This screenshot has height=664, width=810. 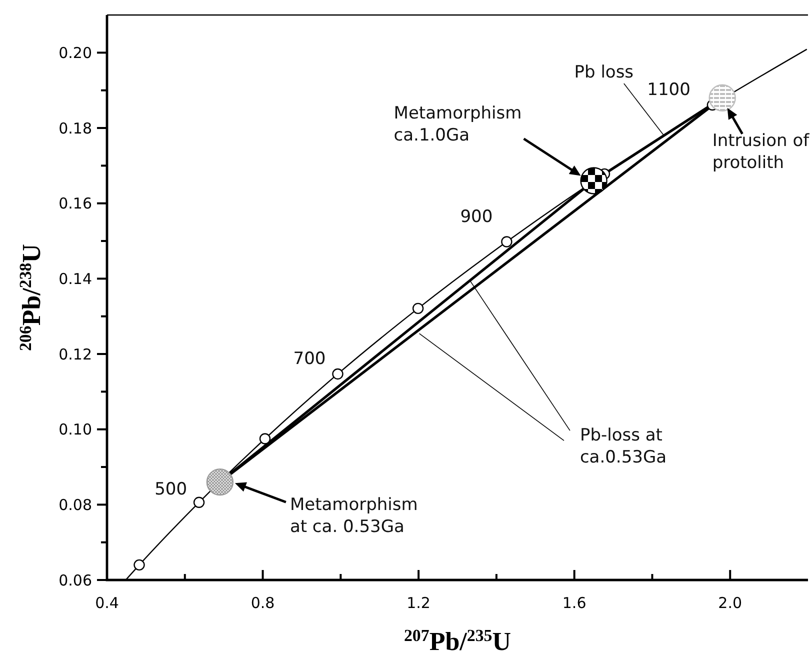 I want to click on y-tick-label: 0.10, so click(x=75, y=429).